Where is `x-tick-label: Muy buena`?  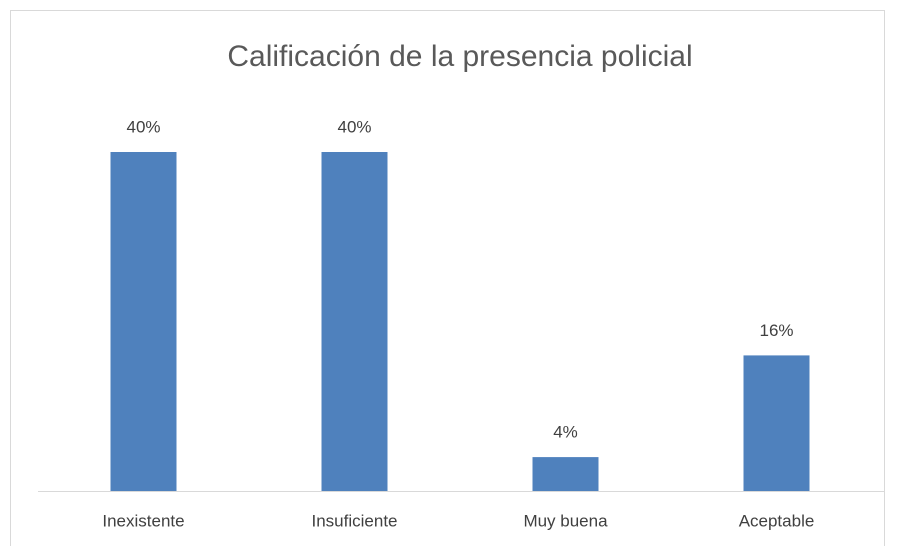
x-tick-label: Muy buena is located at coordinates (565, 520).